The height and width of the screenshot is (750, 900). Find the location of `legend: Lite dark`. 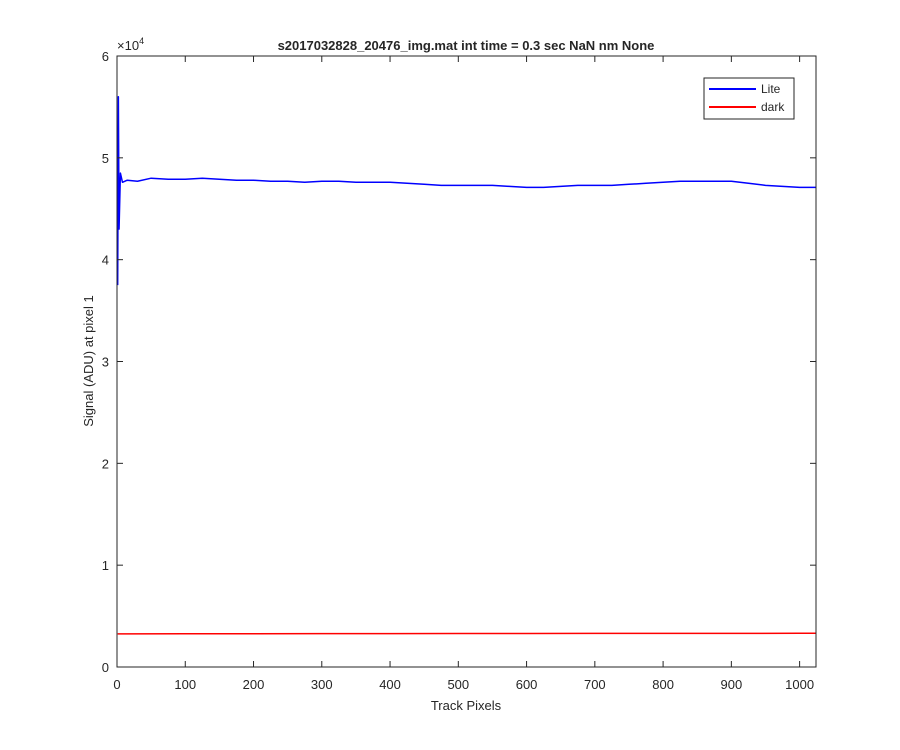

legend: Lite dark is located at coordinates (749, 98).